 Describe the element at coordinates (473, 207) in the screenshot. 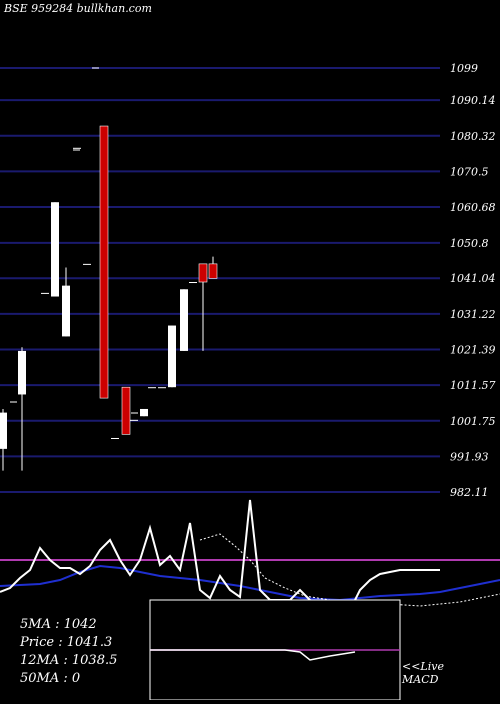

I see `y-tick-label: 1060.68` at that location.